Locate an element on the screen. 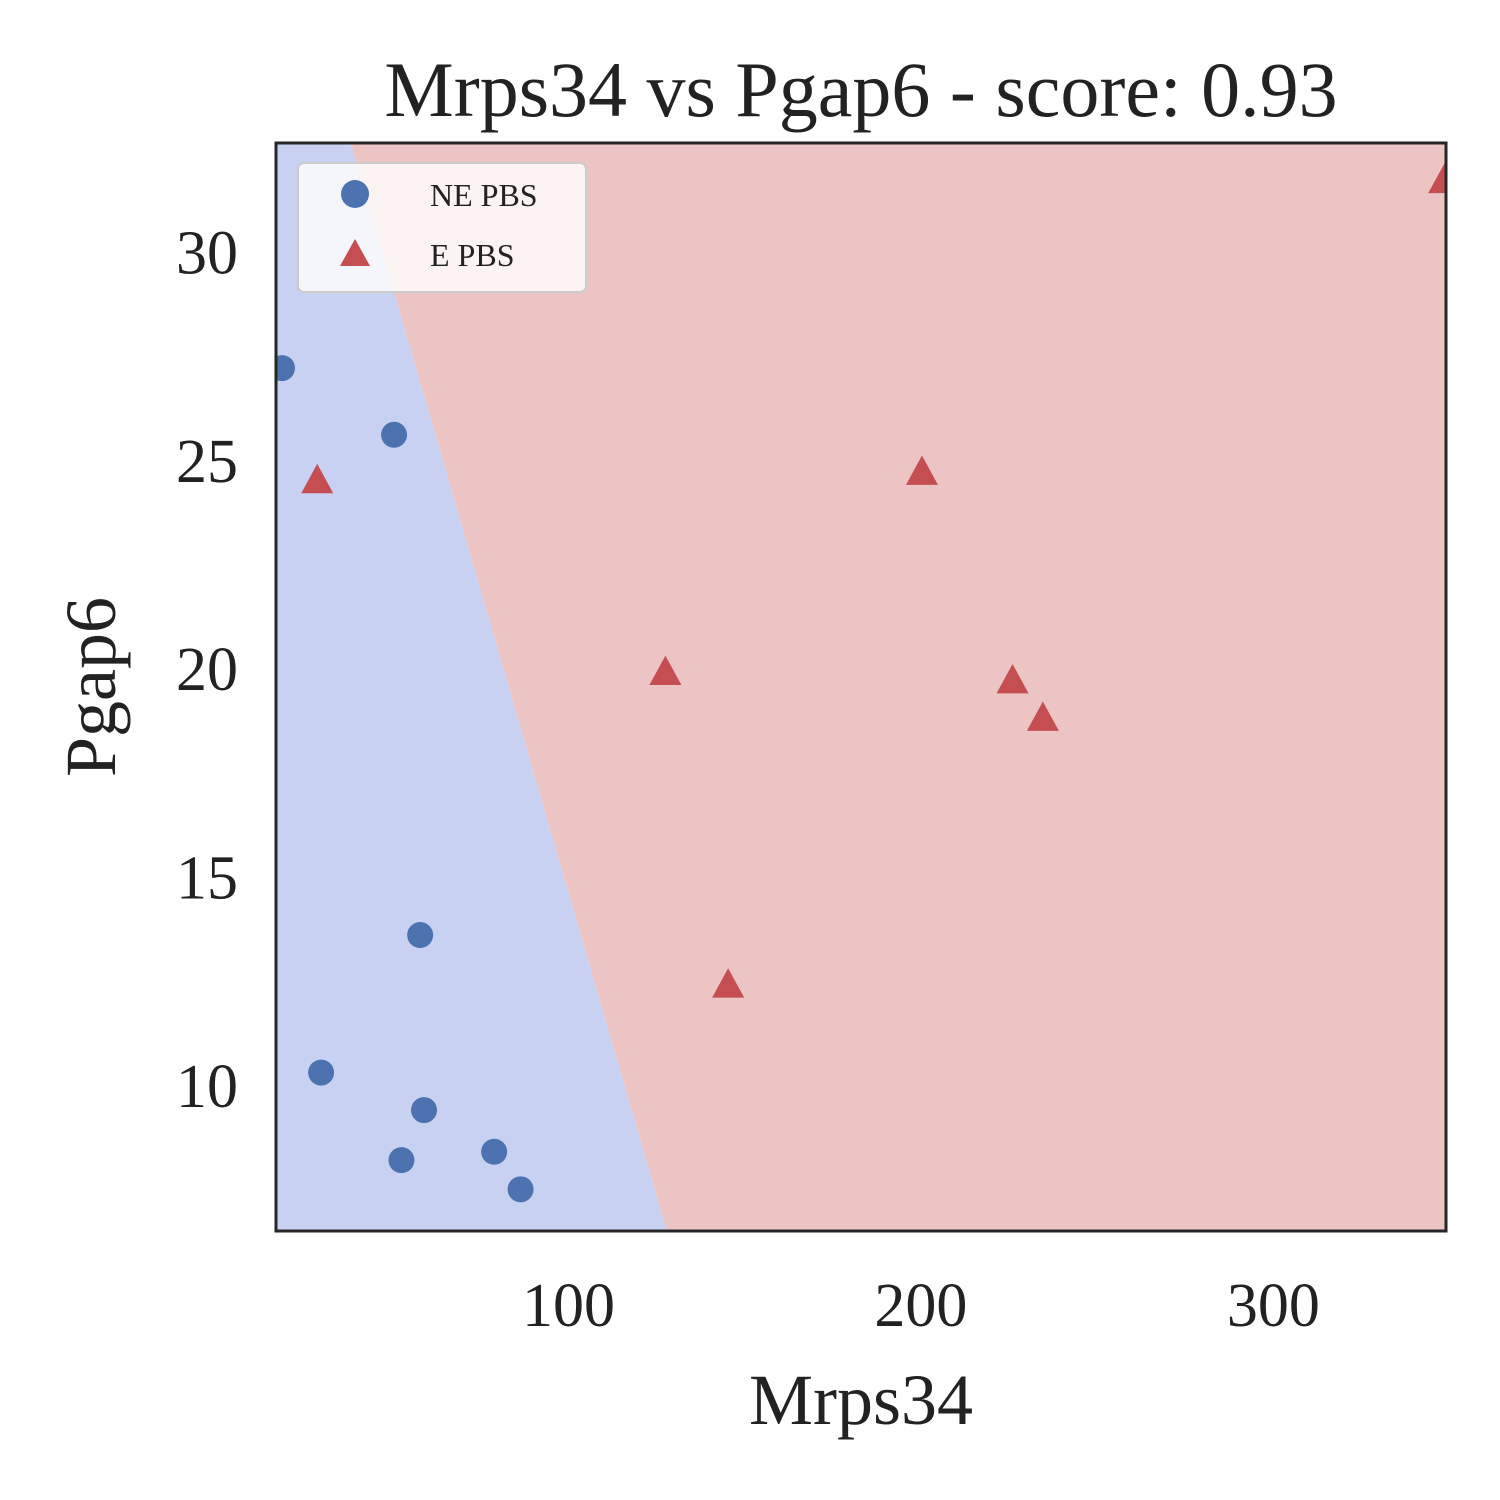 The height and width of the screenshot is (1500, 1500). x-tick-label: 100 is located at coordinates (568, 1306).